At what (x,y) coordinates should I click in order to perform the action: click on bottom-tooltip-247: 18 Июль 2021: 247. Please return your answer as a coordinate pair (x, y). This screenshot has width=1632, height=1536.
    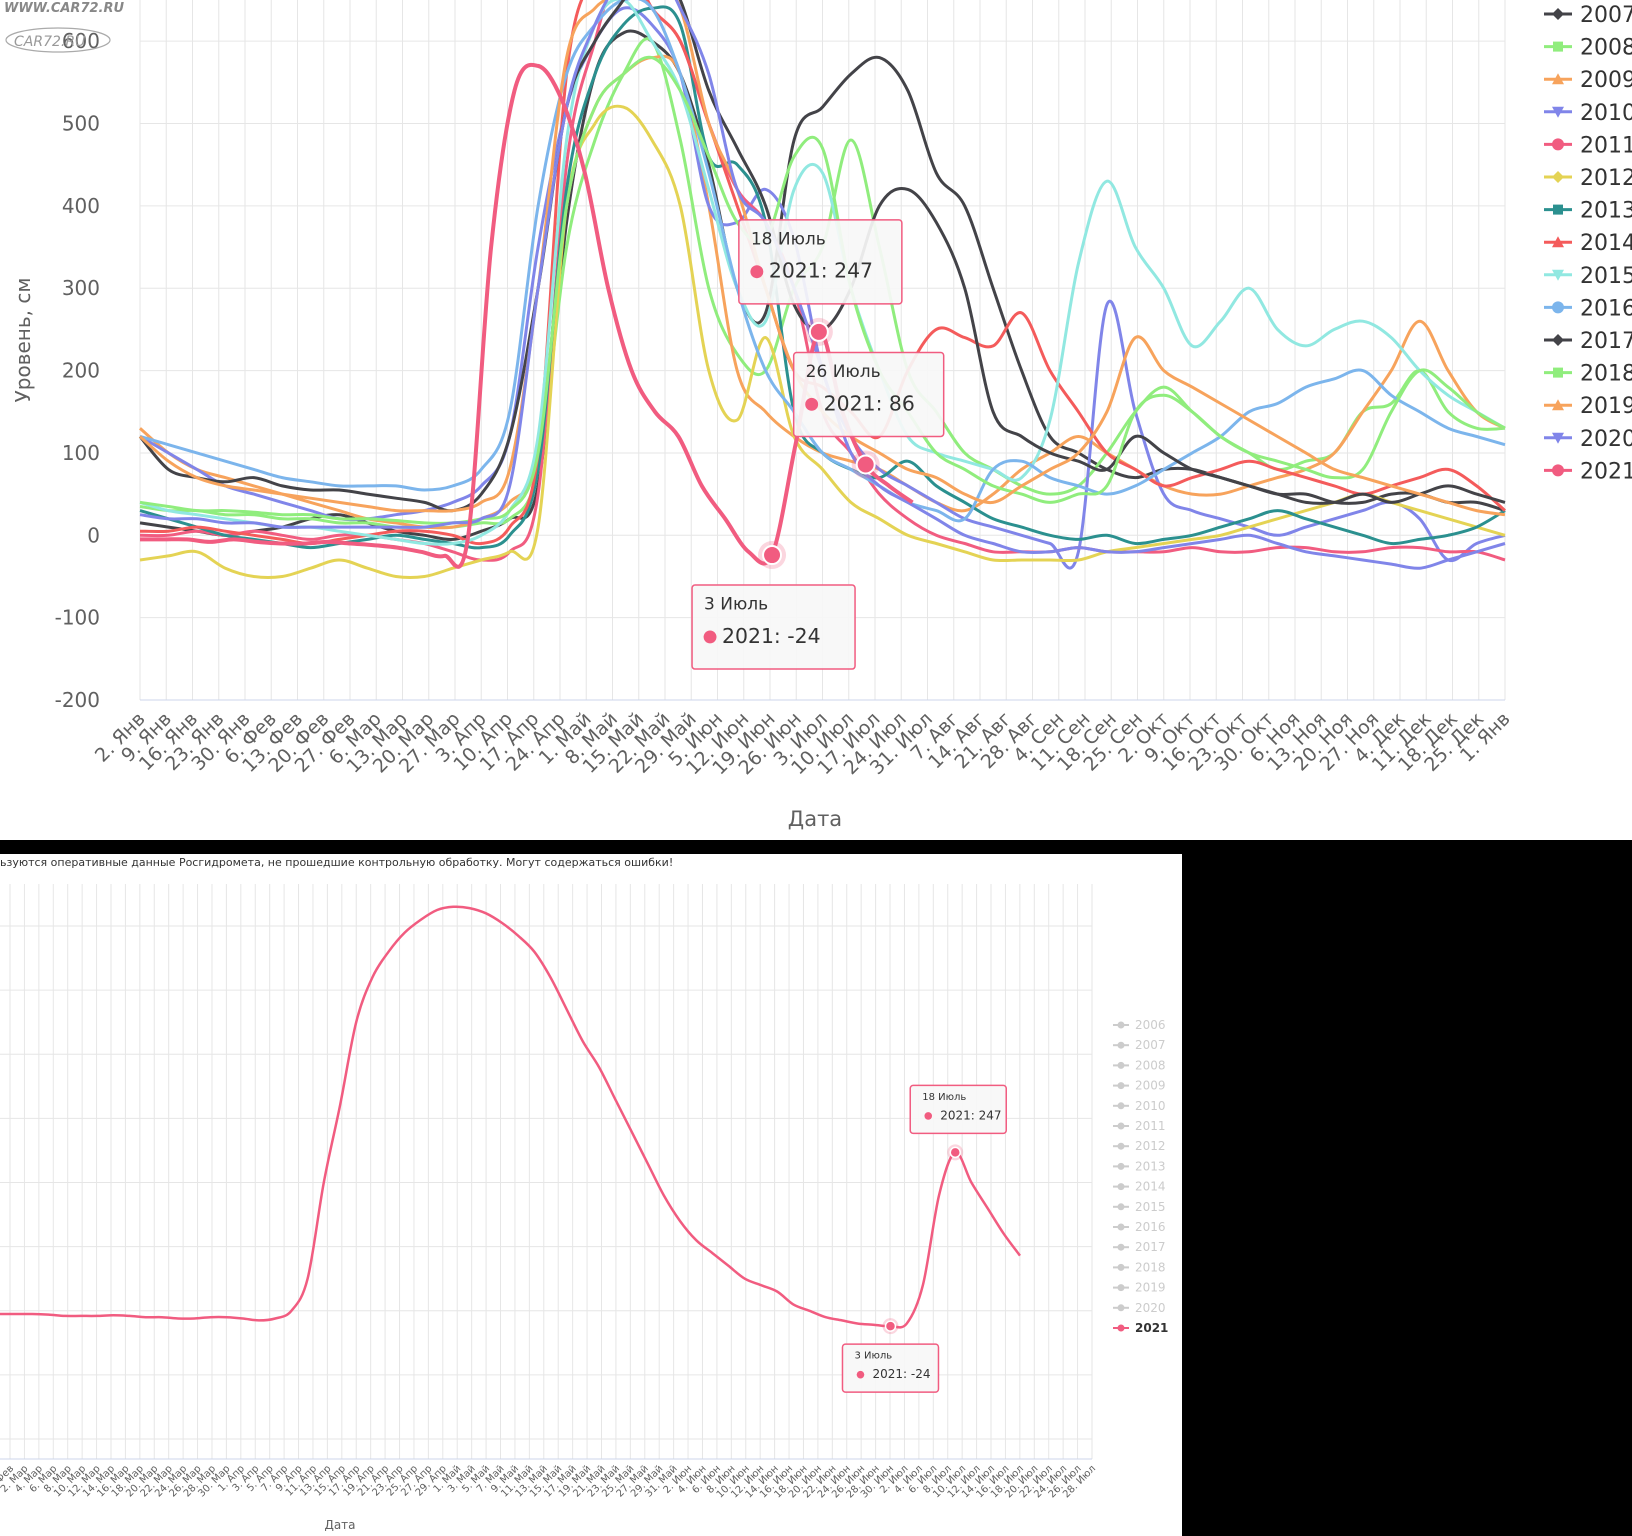
    Looking at the image, I should click on (958, 1109).